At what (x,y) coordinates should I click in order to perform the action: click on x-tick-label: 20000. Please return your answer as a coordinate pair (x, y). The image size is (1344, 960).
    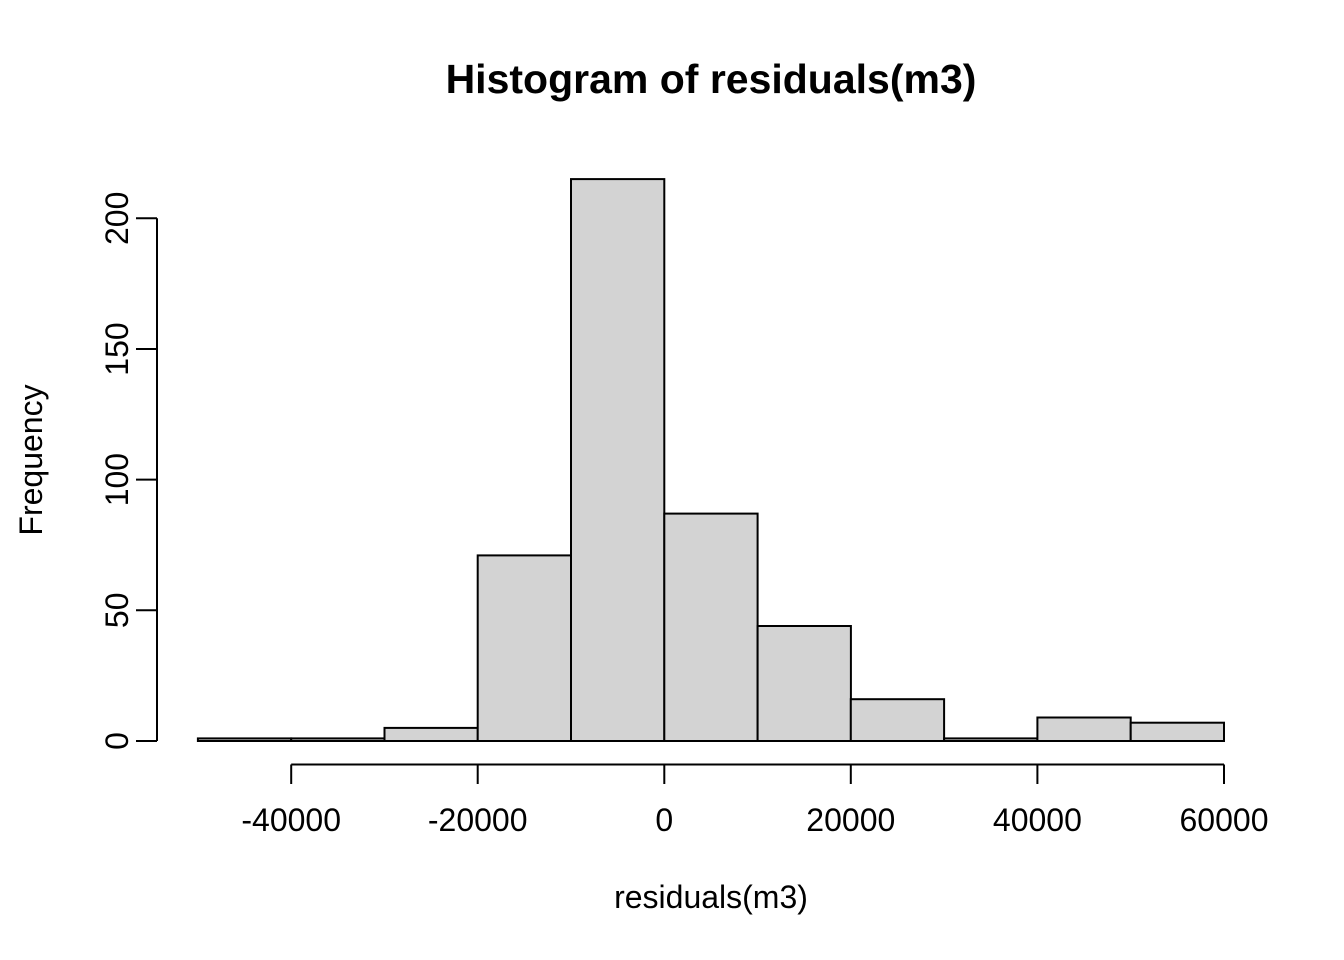
    Looking at the image, I should click on (850, 820).